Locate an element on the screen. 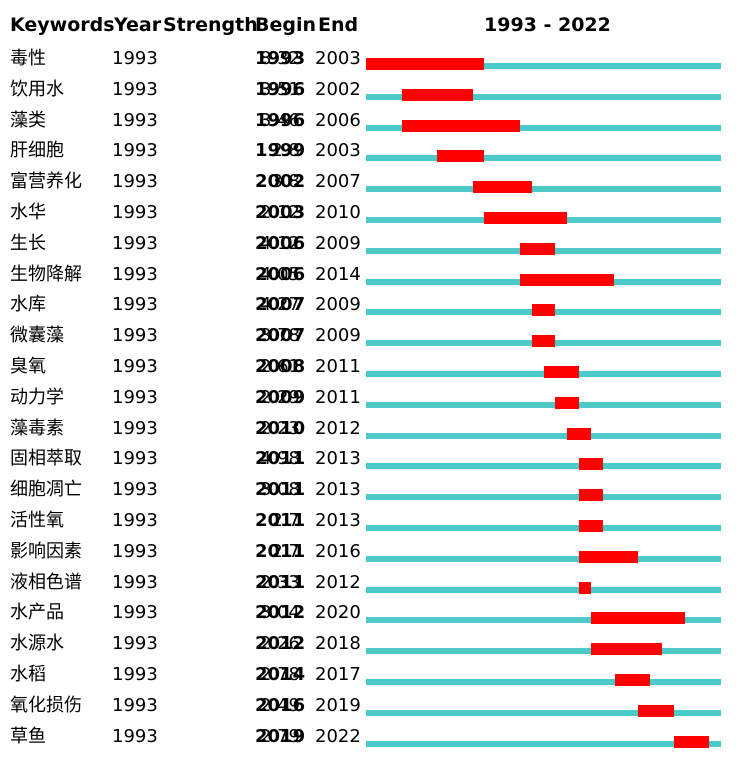 Image resolution: width=749 pixels, height=763 pixels. strength-value: 2.78 is located at coordinates (279, 674).